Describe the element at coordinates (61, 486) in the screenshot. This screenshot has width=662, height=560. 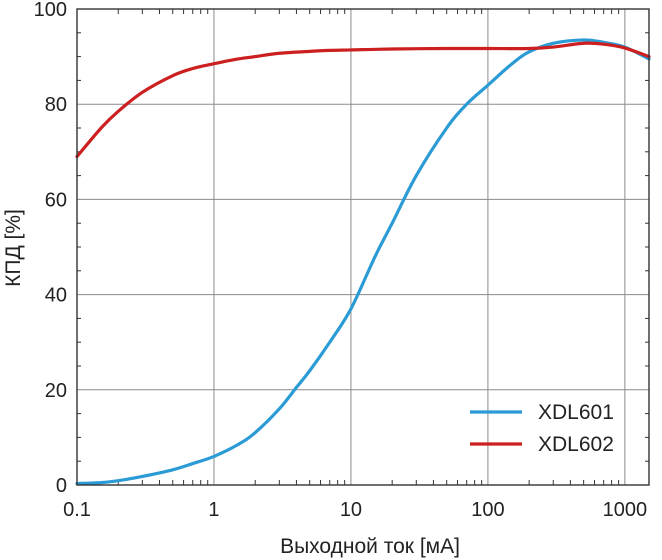
I see `y-tick-label: 0` at that location.